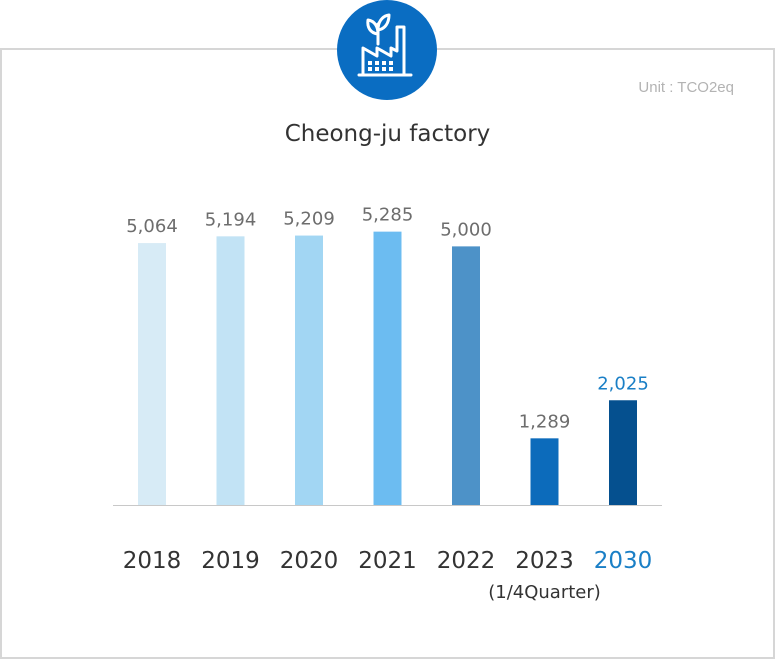 The width and height of the screenshot is (775, 659). What do you see at coordinates (544, 471) in the screenshot?
I see `bar-2023` at bounding box center [544, 471].